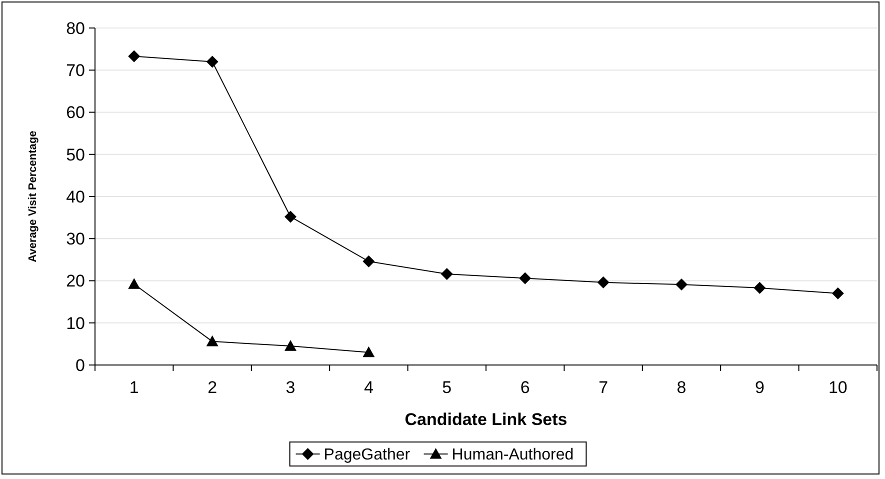 The width and height of the screenshot is (885, 479). What do you see at coordinates (369, 387) in the screenshot?
I see `x-tick-label: 4` at bounding box center [369, 387].